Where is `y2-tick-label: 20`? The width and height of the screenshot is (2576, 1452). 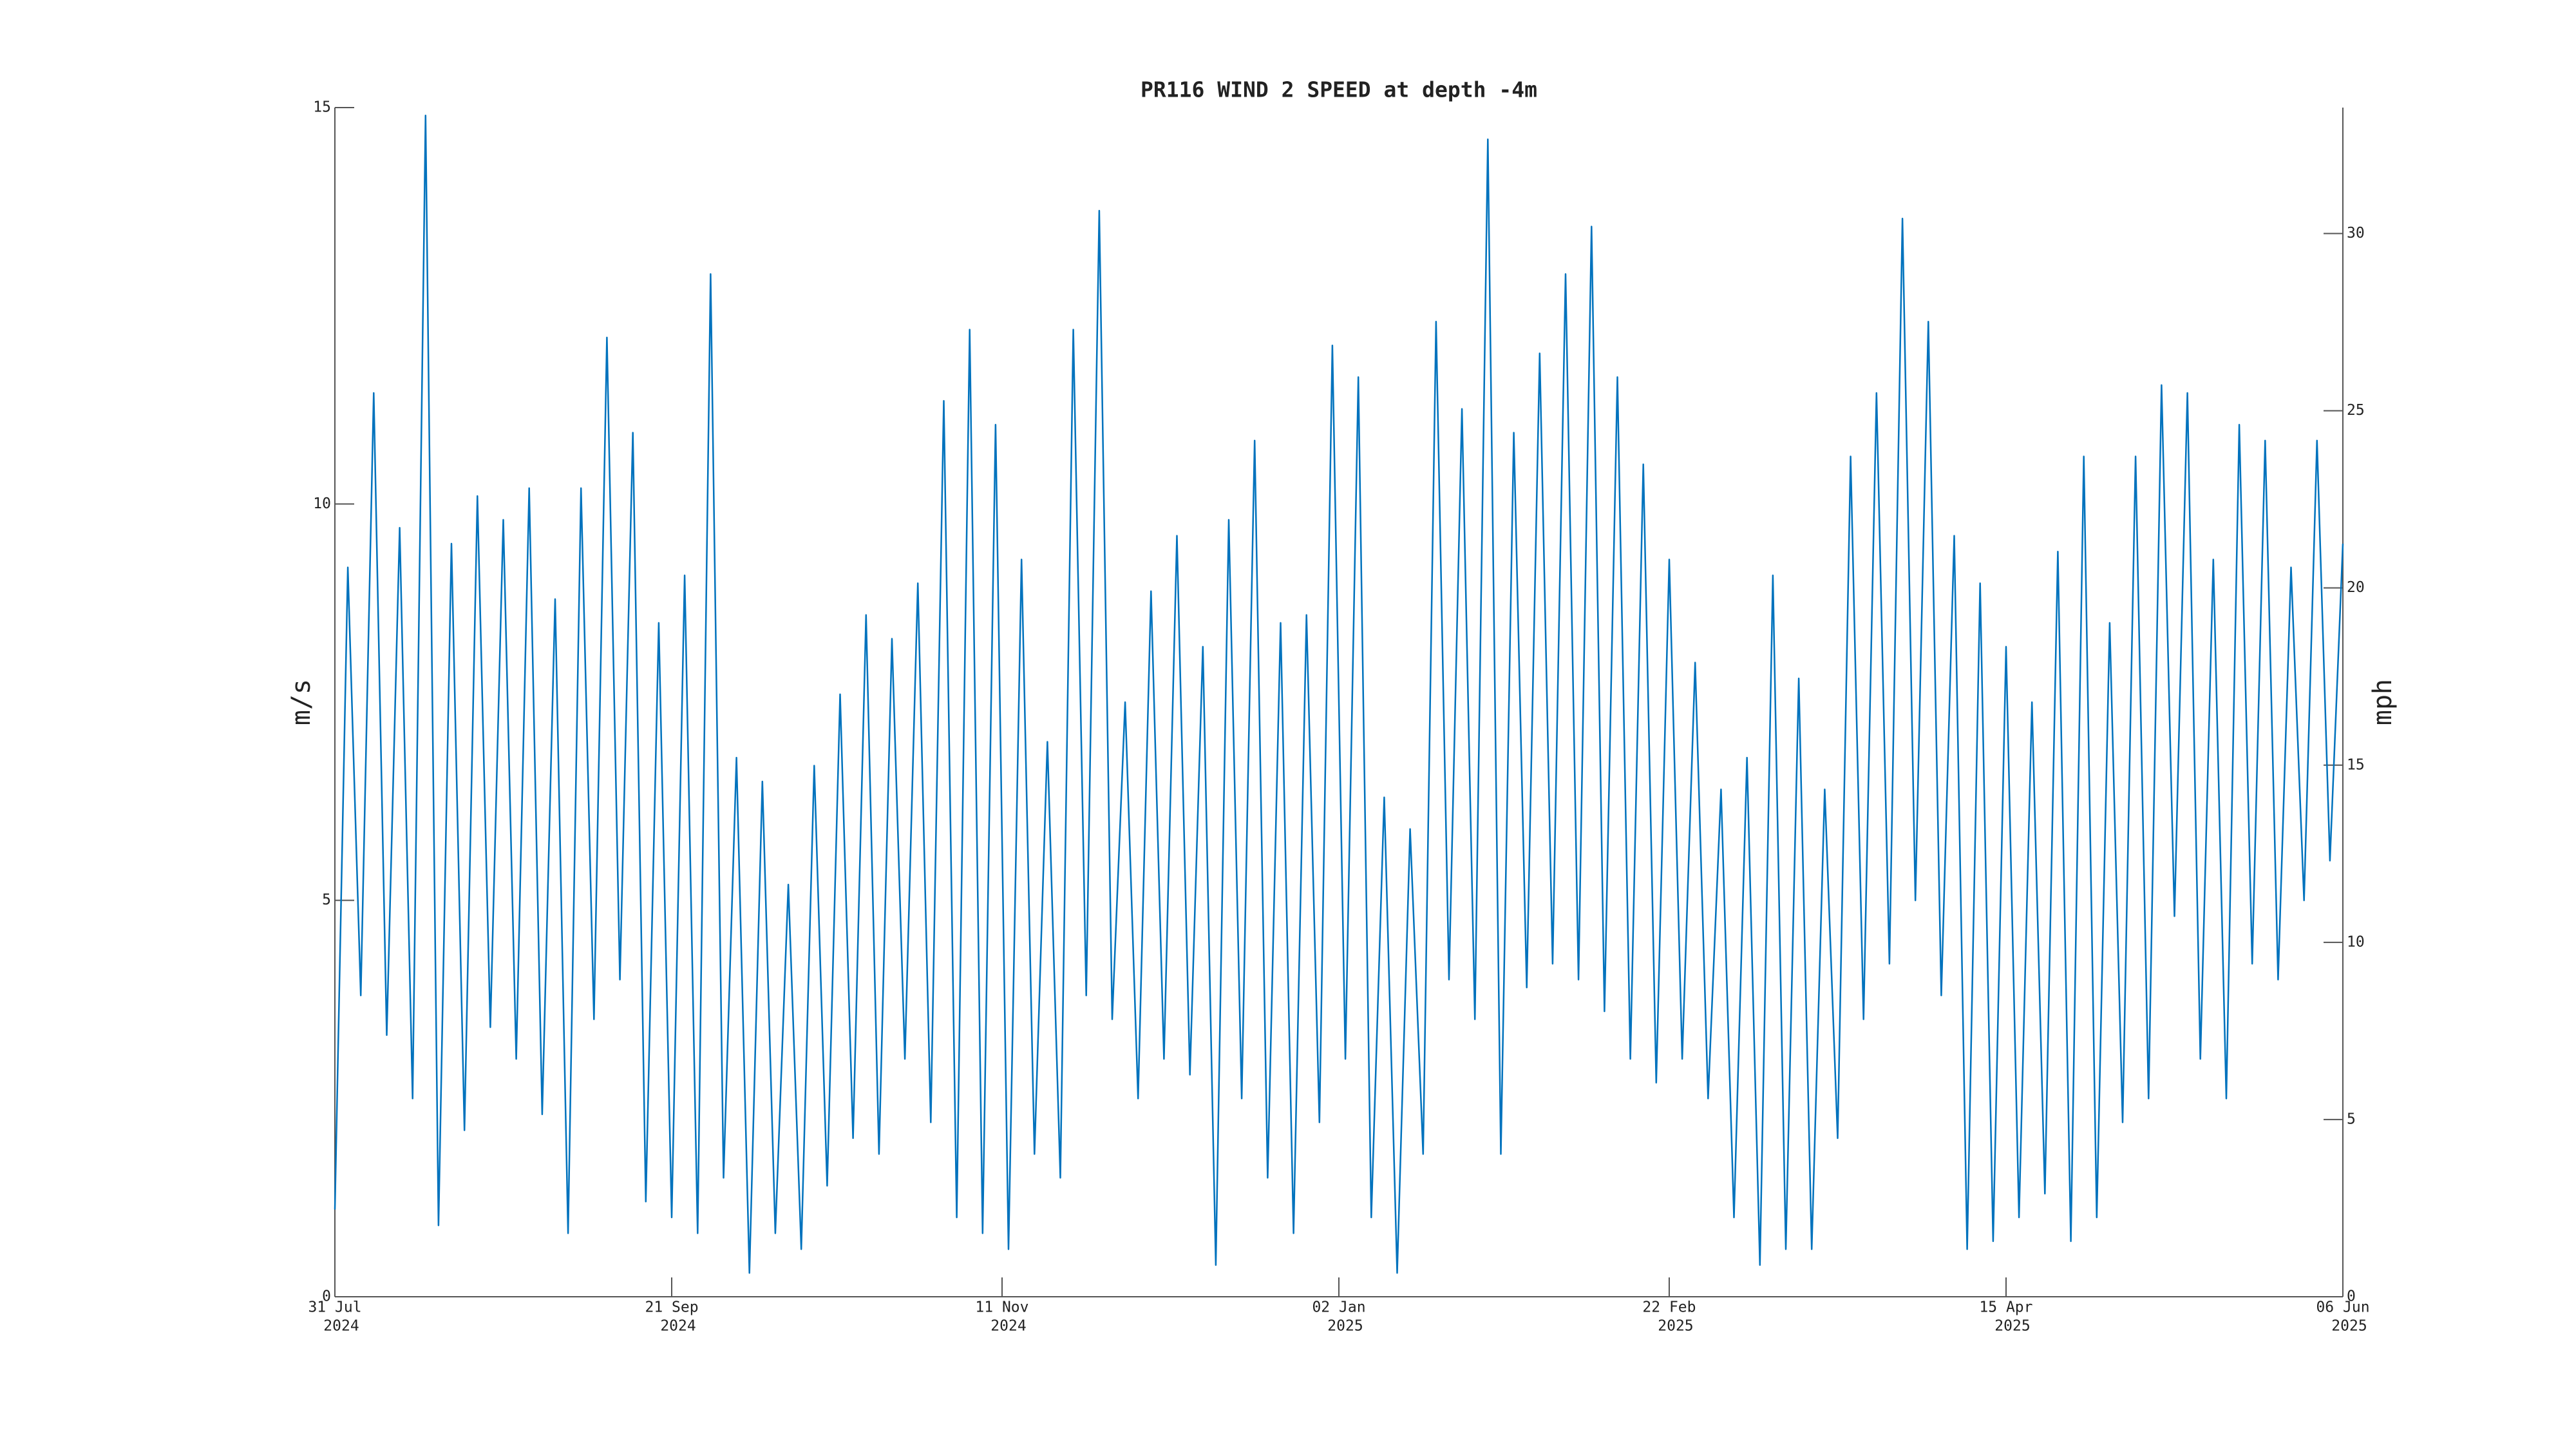 y2-tick-label: 20 is located at coordinates (2356, 587).